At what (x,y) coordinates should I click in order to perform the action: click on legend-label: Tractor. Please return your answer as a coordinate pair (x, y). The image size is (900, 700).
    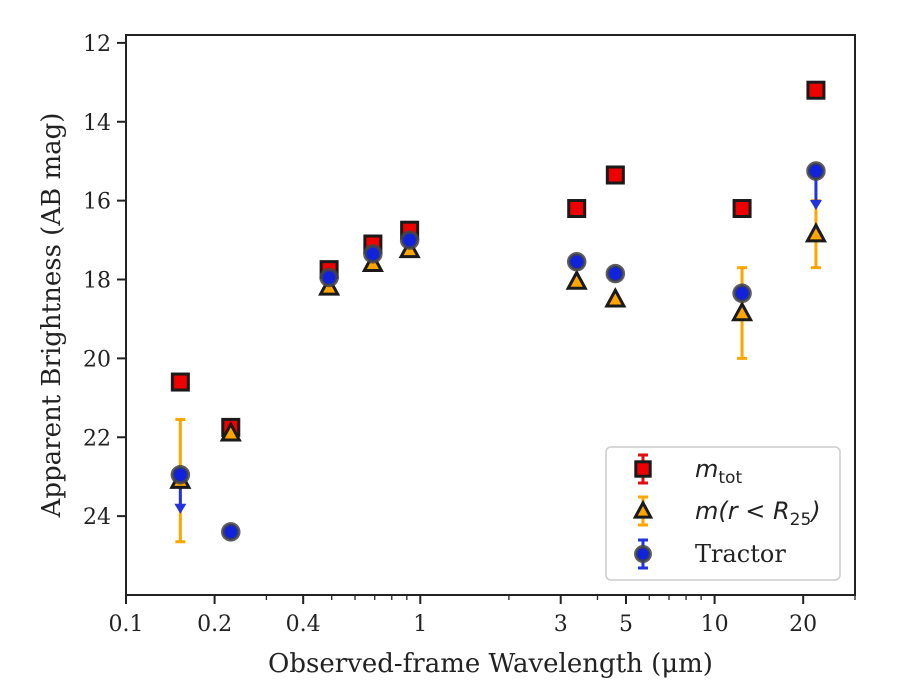
    Looking at the image, I should click on (740, 554).